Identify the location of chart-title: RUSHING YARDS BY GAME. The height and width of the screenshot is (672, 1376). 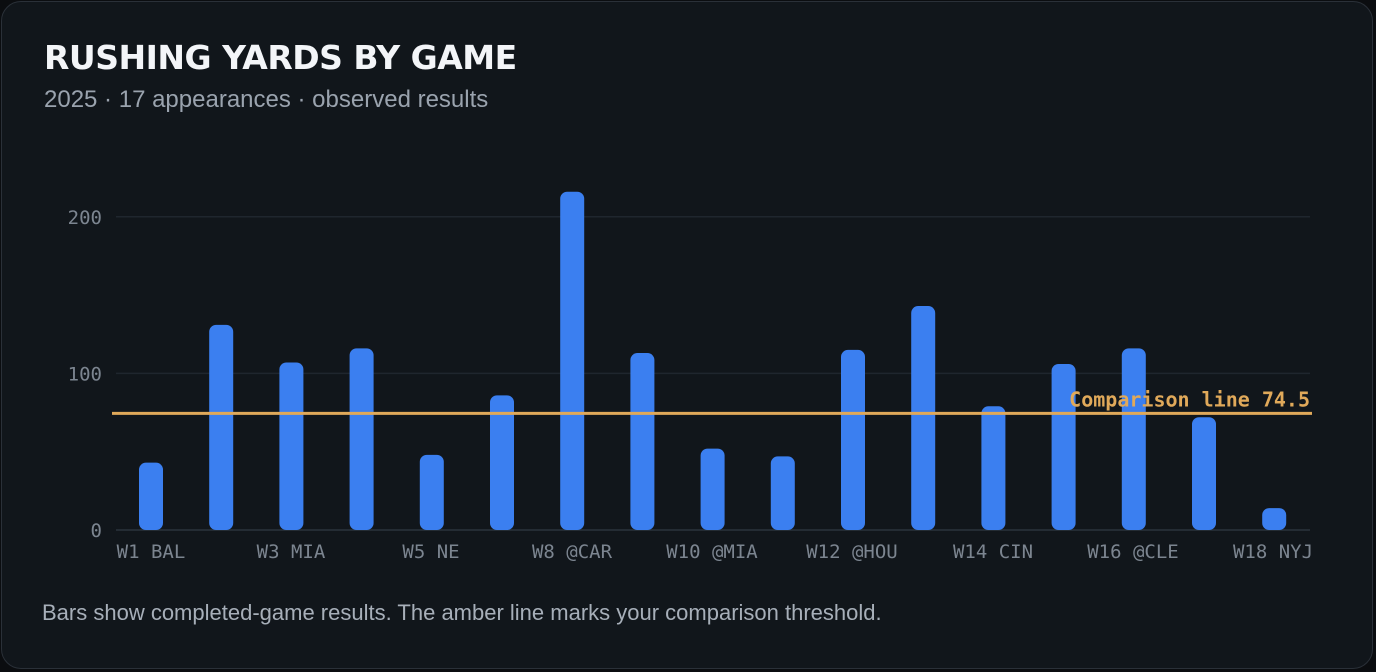
(280, 57).